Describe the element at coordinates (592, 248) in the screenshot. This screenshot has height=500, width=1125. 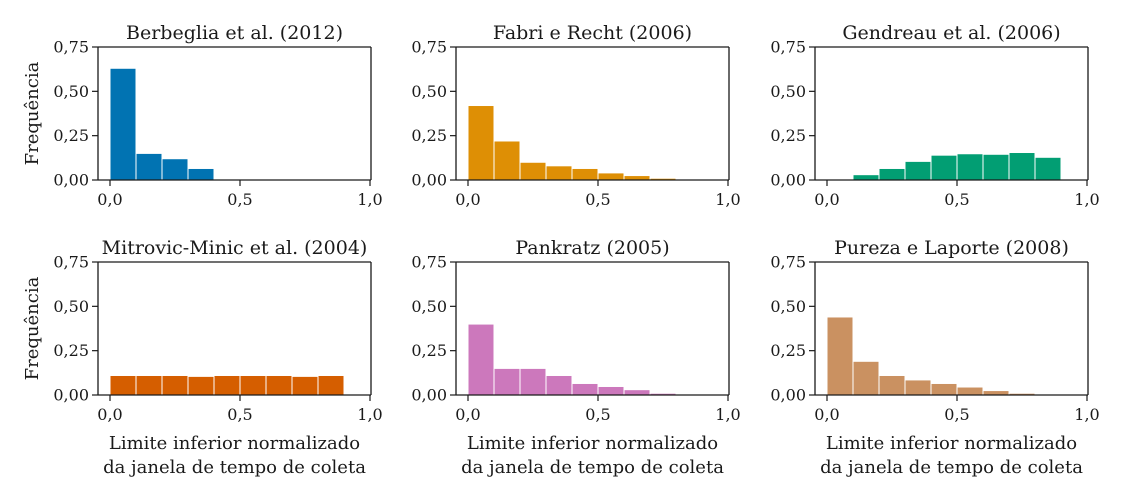
I see `panel-title: Pankratz (2005)` at that location.